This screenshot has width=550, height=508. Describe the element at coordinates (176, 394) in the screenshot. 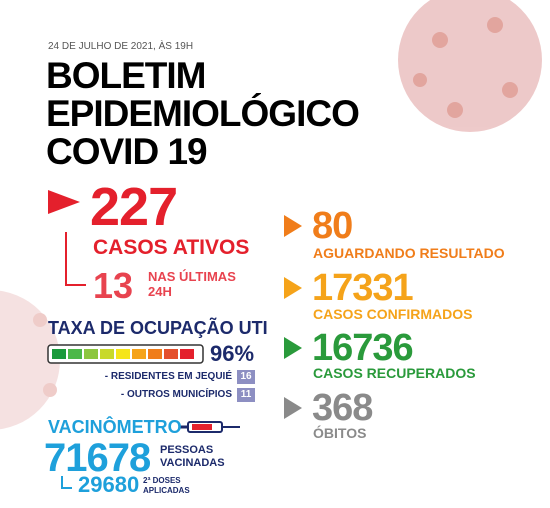

I see `uti-row-label: - OUTROS MUNICÍPIOS` at that location.